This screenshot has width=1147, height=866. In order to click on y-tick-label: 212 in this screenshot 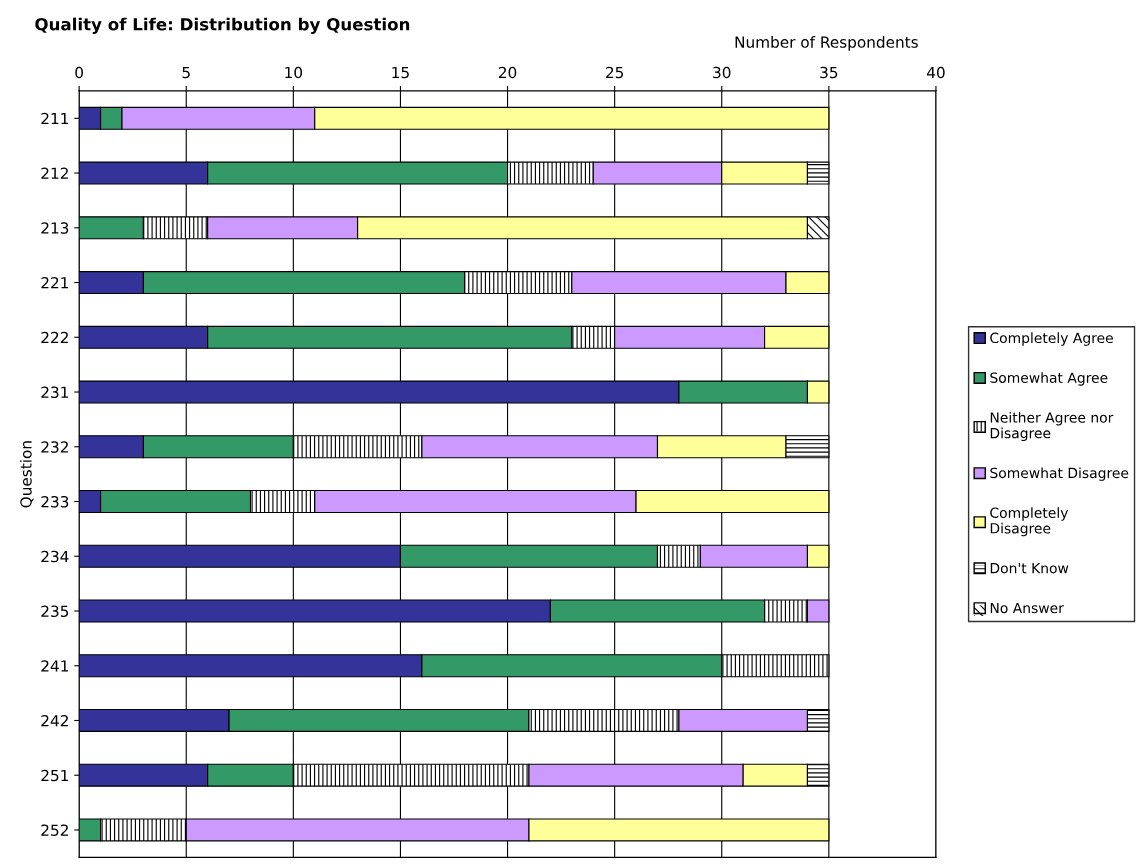, I will do `click(54, 173)`.